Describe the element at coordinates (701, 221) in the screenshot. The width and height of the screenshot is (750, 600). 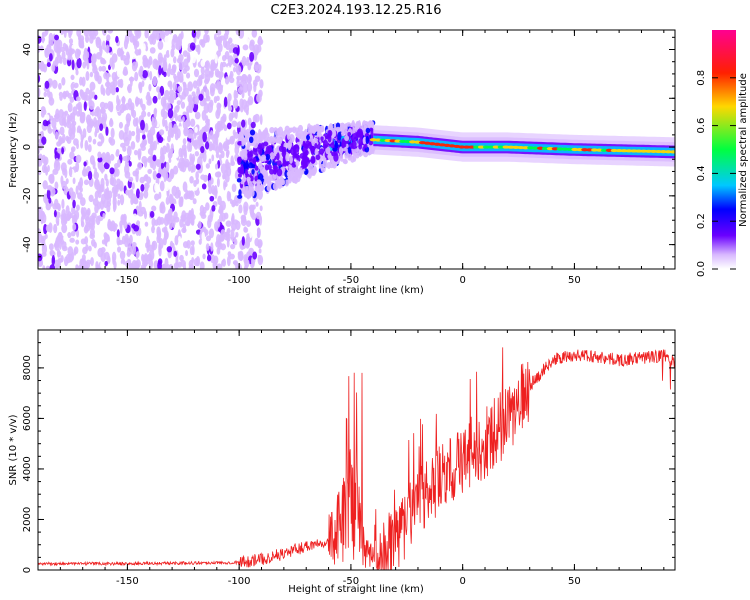
I see `colorbar-tick-label: 0.2` at that location.